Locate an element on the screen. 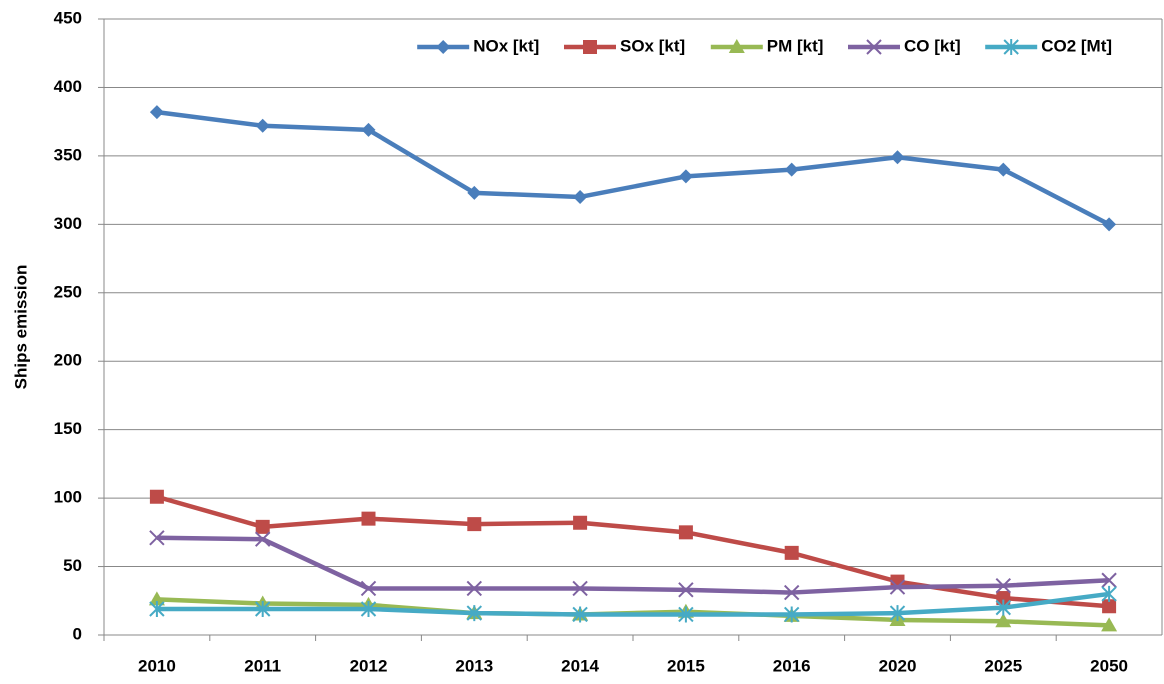 This screenshot has width=1164, height=684. x-tick-label: 2020 is located at coordinates (898, 665).